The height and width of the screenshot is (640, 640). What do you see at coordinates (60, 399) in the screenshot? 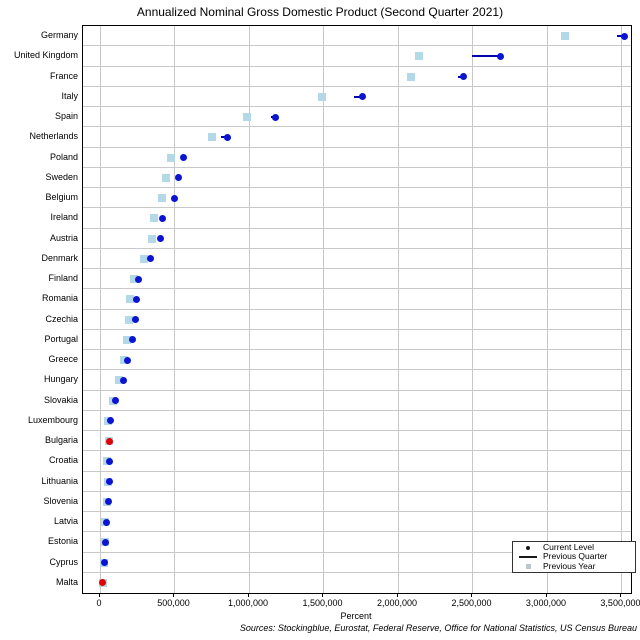
I see `country-label: Slovakia` at bounding box center [60, 399].